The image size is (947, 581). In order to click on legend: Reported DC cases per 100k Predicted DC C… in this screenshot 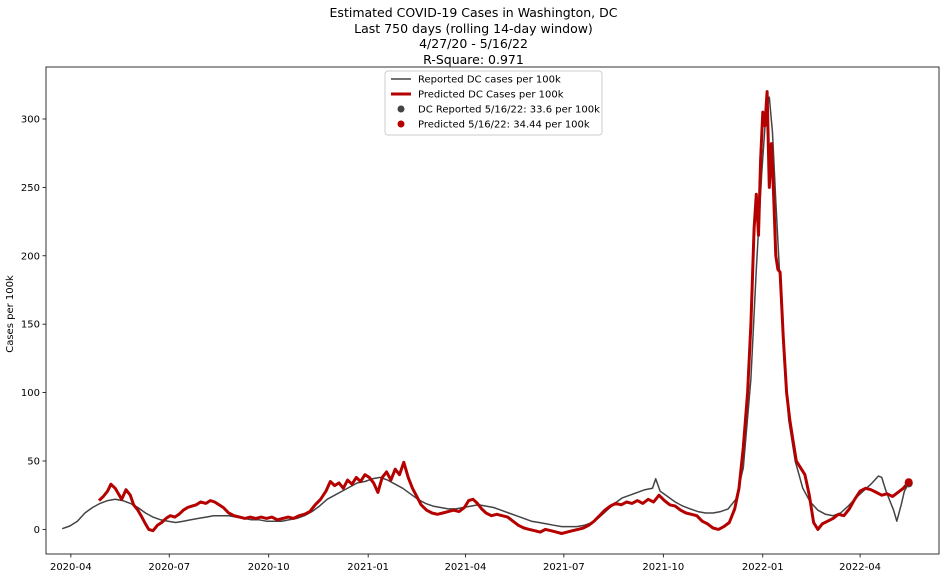, I will do `click(493, 103)`.